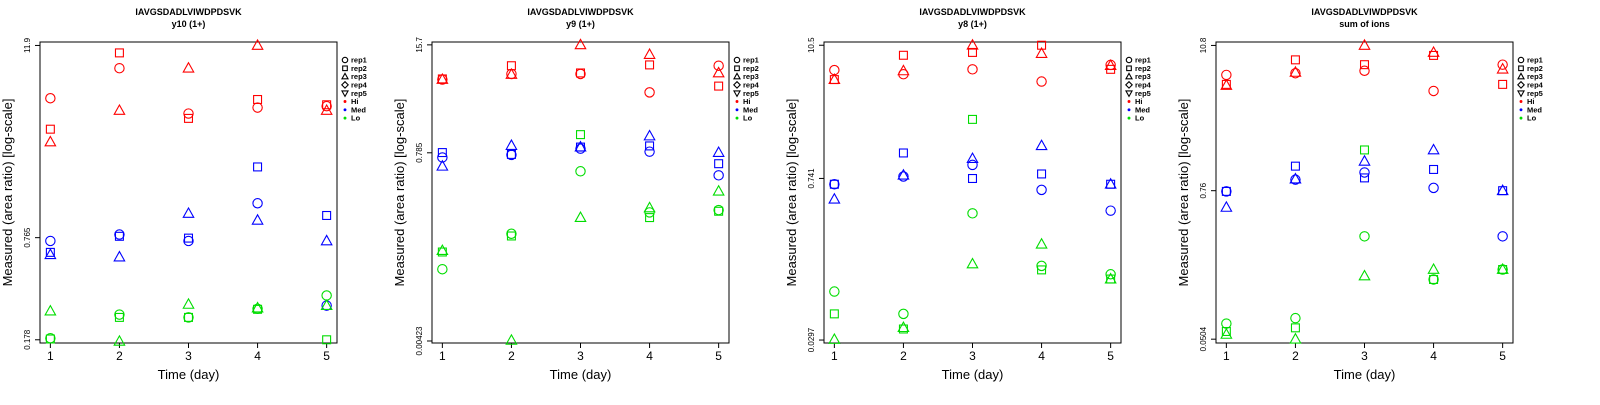  What do you see at coordinates (580, 12) in the screenshot?
I see `plot-title: IAVGSDADLVIWDPDSVK` at bounding box center [580, 12].